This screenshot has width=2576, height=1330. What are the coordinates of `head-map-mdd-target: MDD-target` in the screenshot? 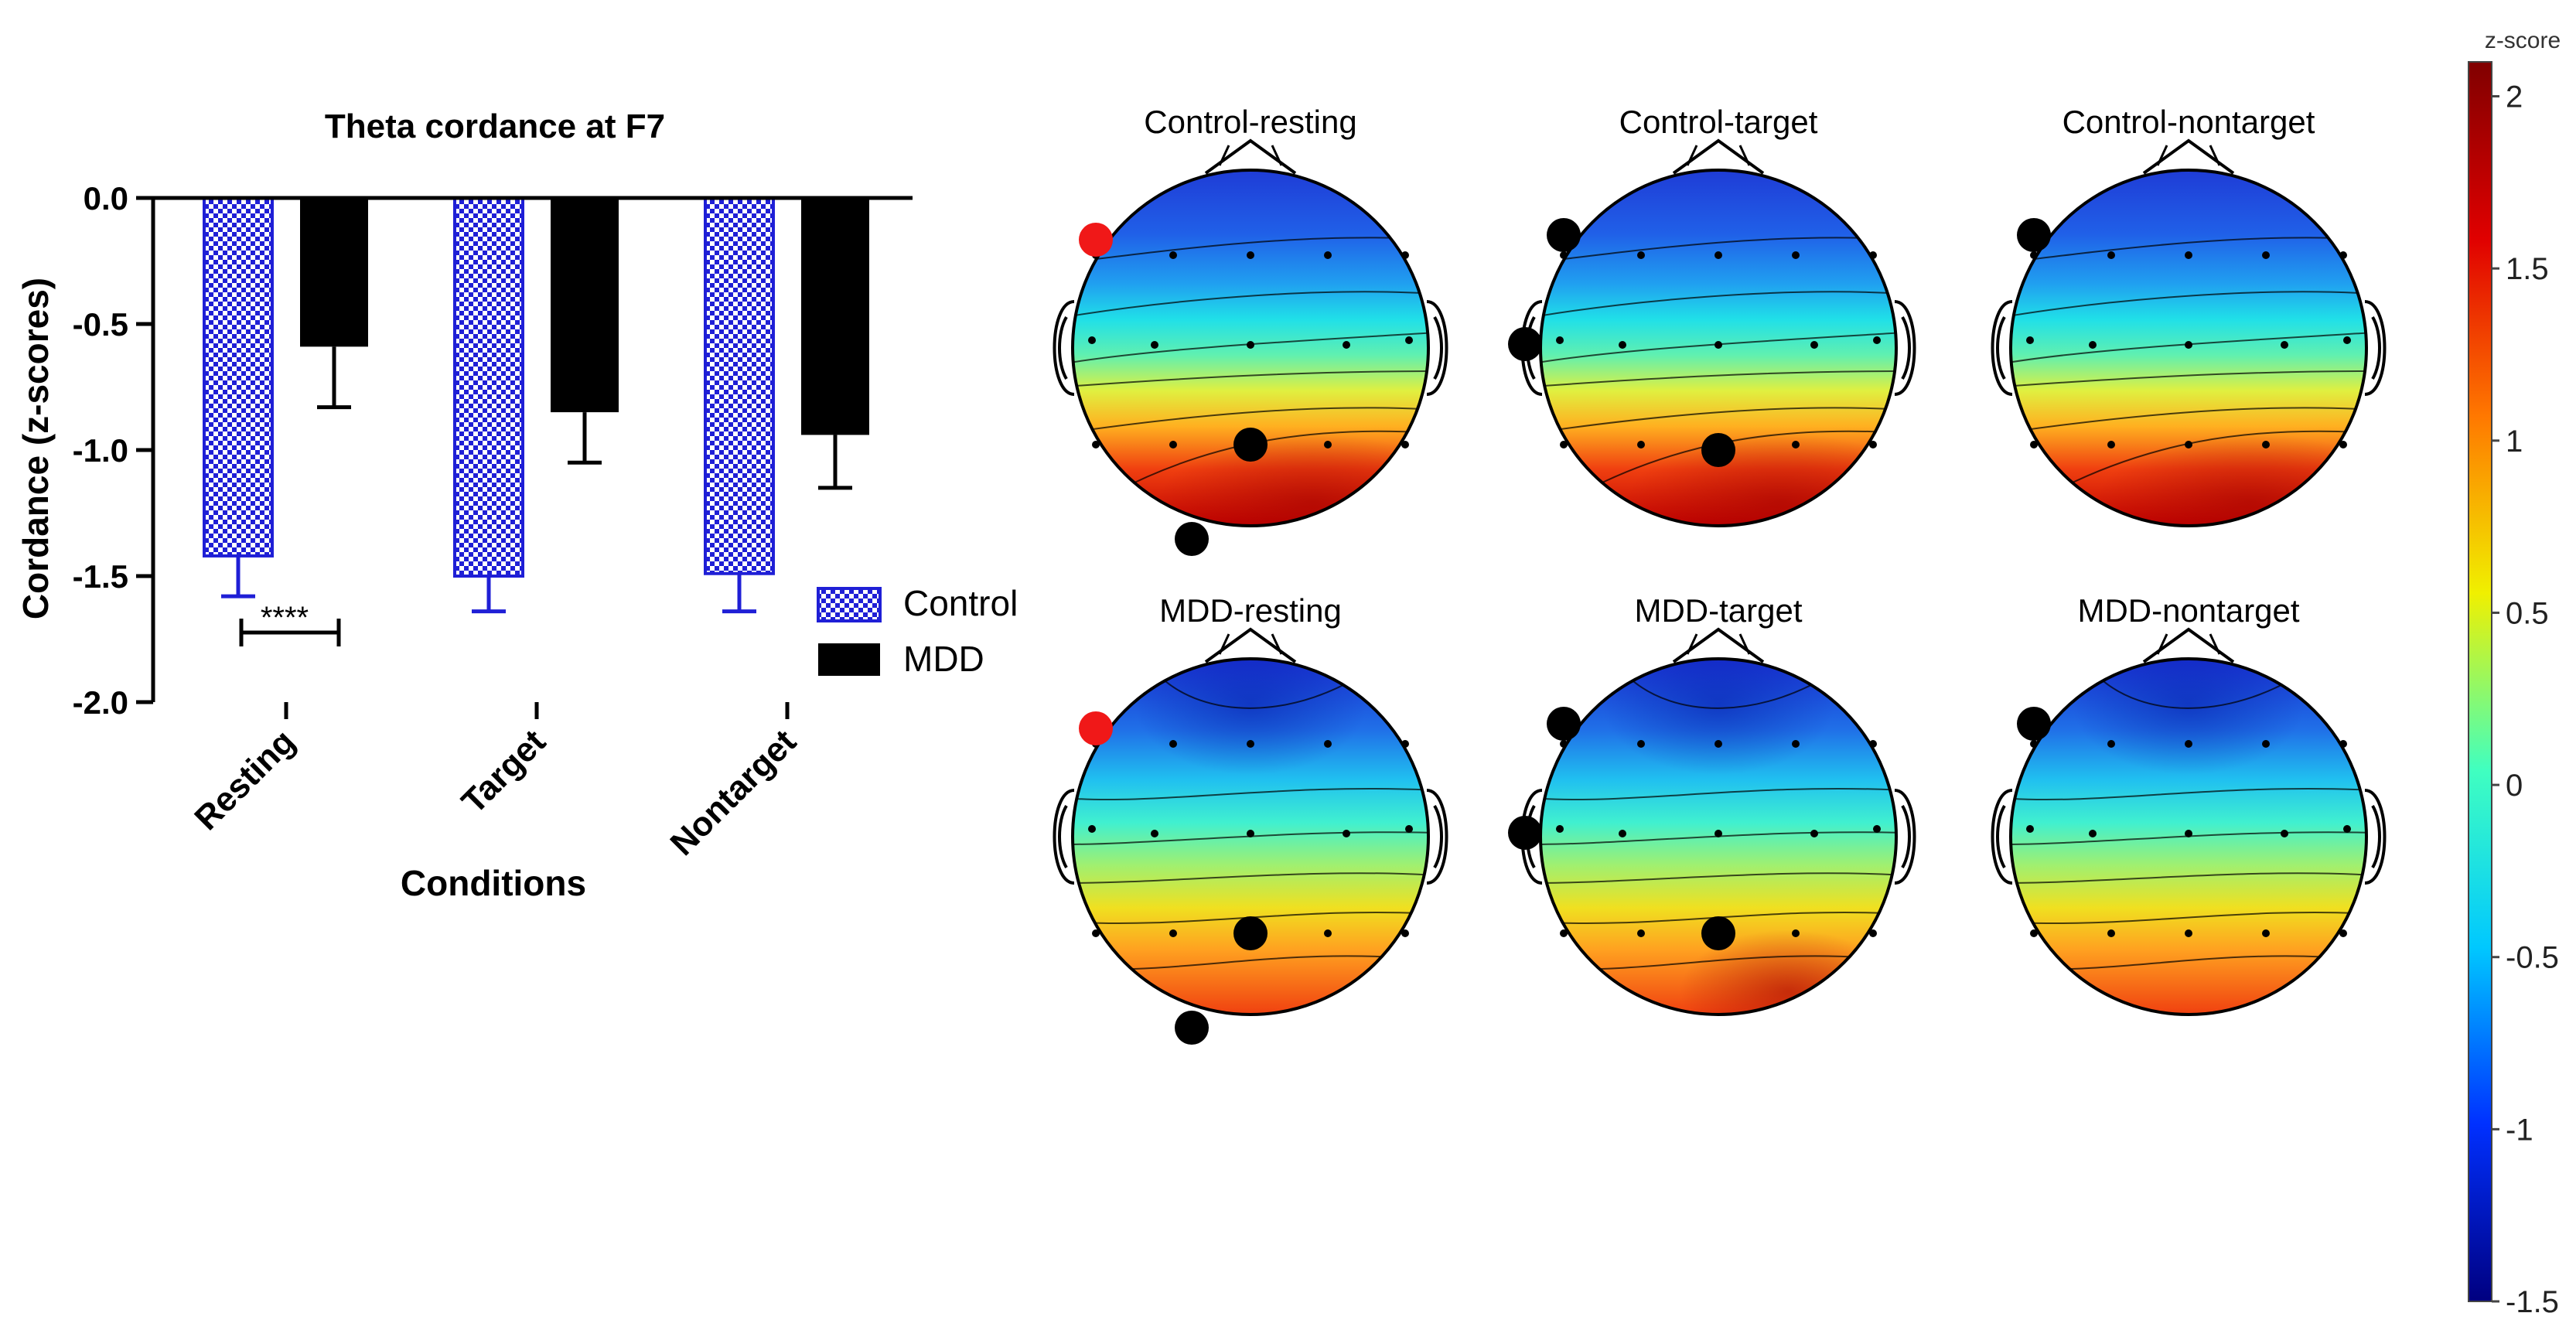 It's located at (1712, 804).